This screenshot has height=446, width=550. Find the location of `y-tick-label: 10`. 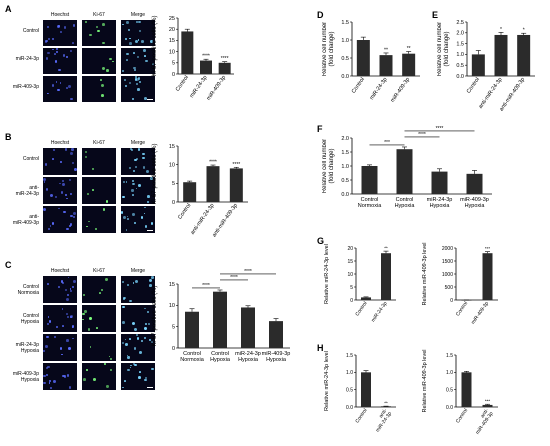

y-tick-label: 10 is located at coordinates (350, 275).